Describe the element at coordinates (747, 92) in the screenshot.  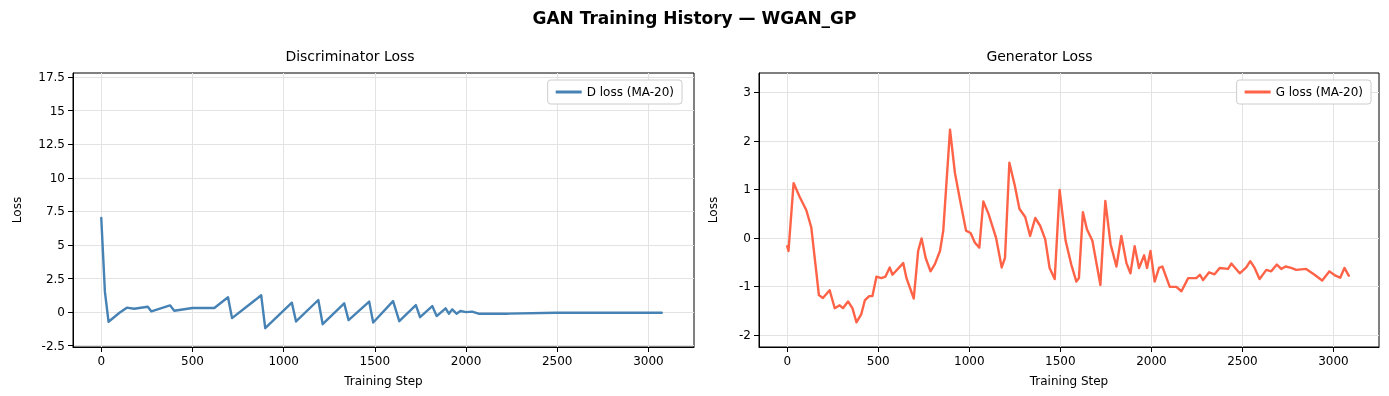
I see `y-tick-label: 3` at that location.